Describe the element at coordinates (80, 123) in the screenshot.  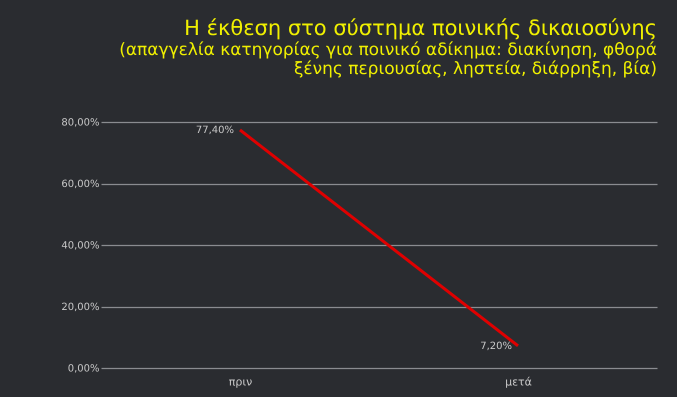
I see `y-tick-label: 80,00%` at that location.